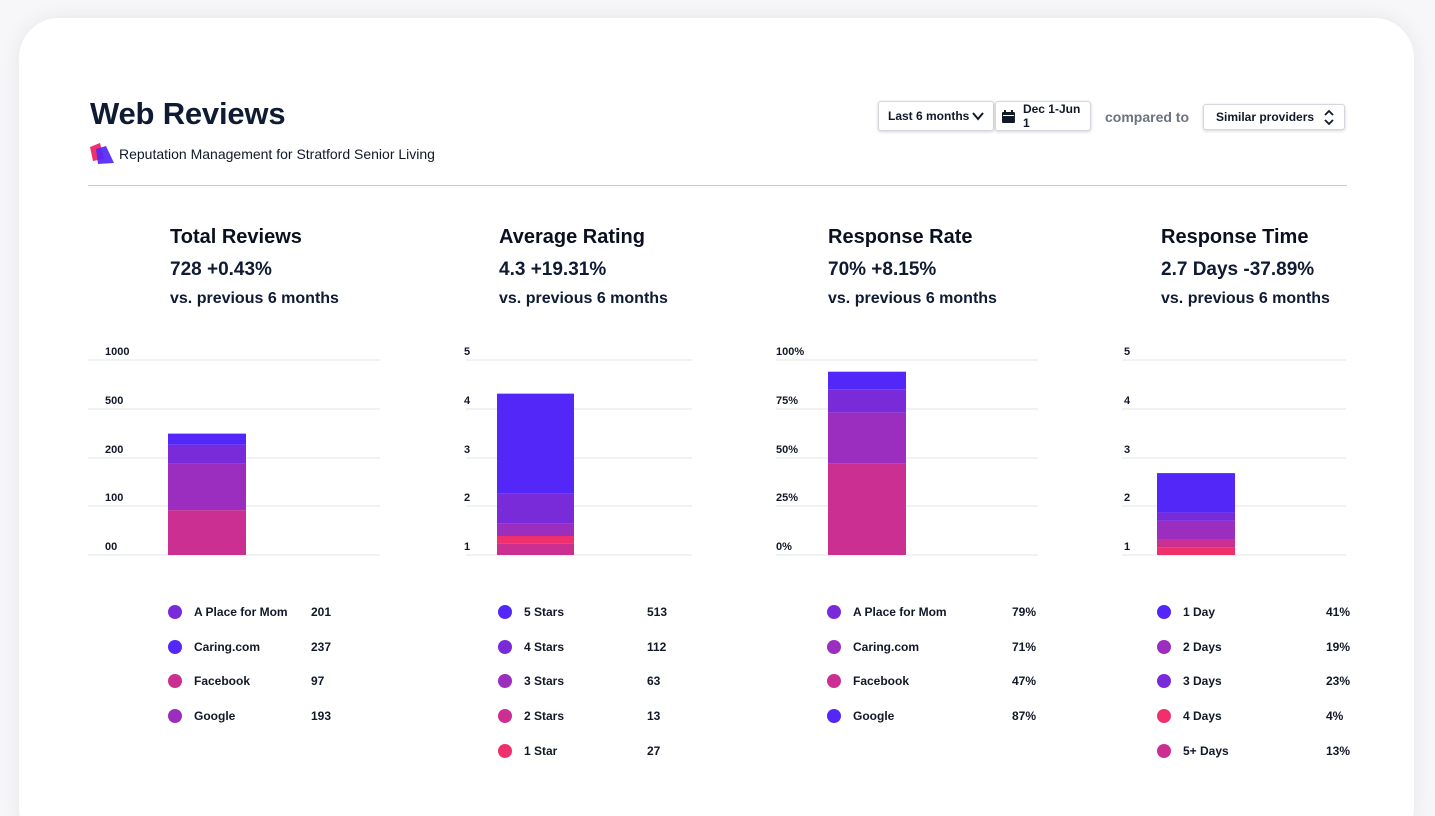 This screenshot has height=816, width=1435. I want to click on total-reviews-legend-label-google: Google, so click(215, 716).